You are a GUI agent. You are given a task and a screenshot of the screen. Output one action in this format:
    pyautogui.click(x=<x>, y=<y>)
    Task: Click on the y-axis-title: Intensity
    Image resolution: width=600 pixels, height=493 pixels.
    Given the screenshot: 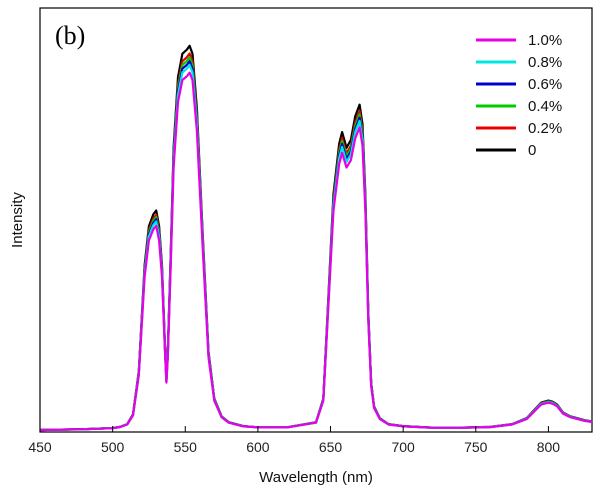 What is the action you would take?
    pyautogui.click(x=17, y=220)
    